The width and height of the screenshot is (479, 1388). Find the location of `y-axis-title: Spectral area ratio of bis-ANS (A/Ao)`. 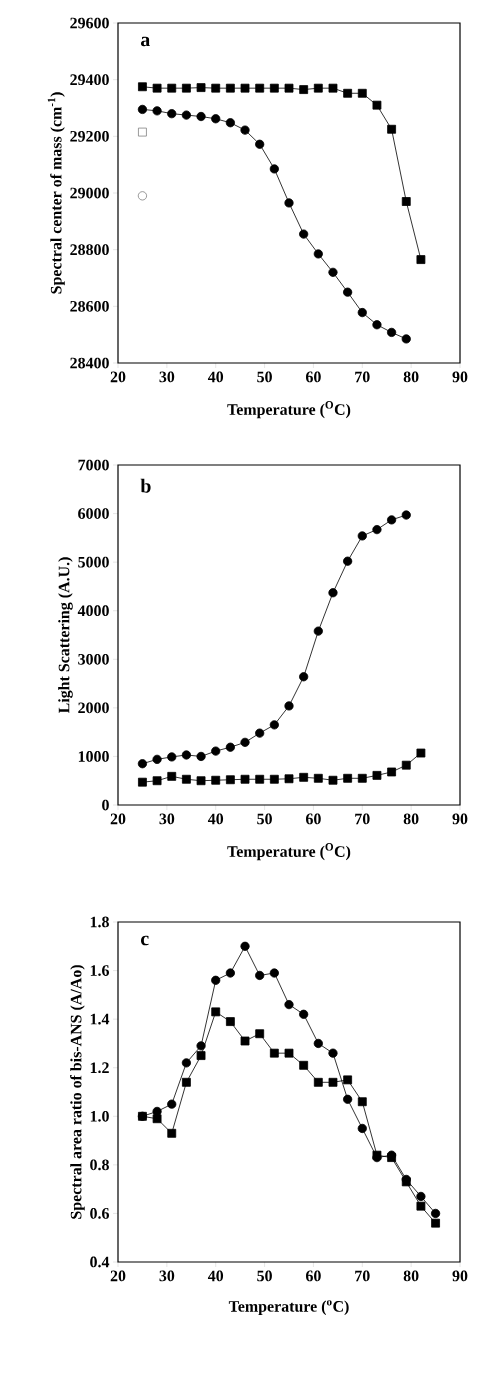

y-axis-title: Spectral area ratio of bis-ANS (A/Ao) is located at coordinates (77, 1092).